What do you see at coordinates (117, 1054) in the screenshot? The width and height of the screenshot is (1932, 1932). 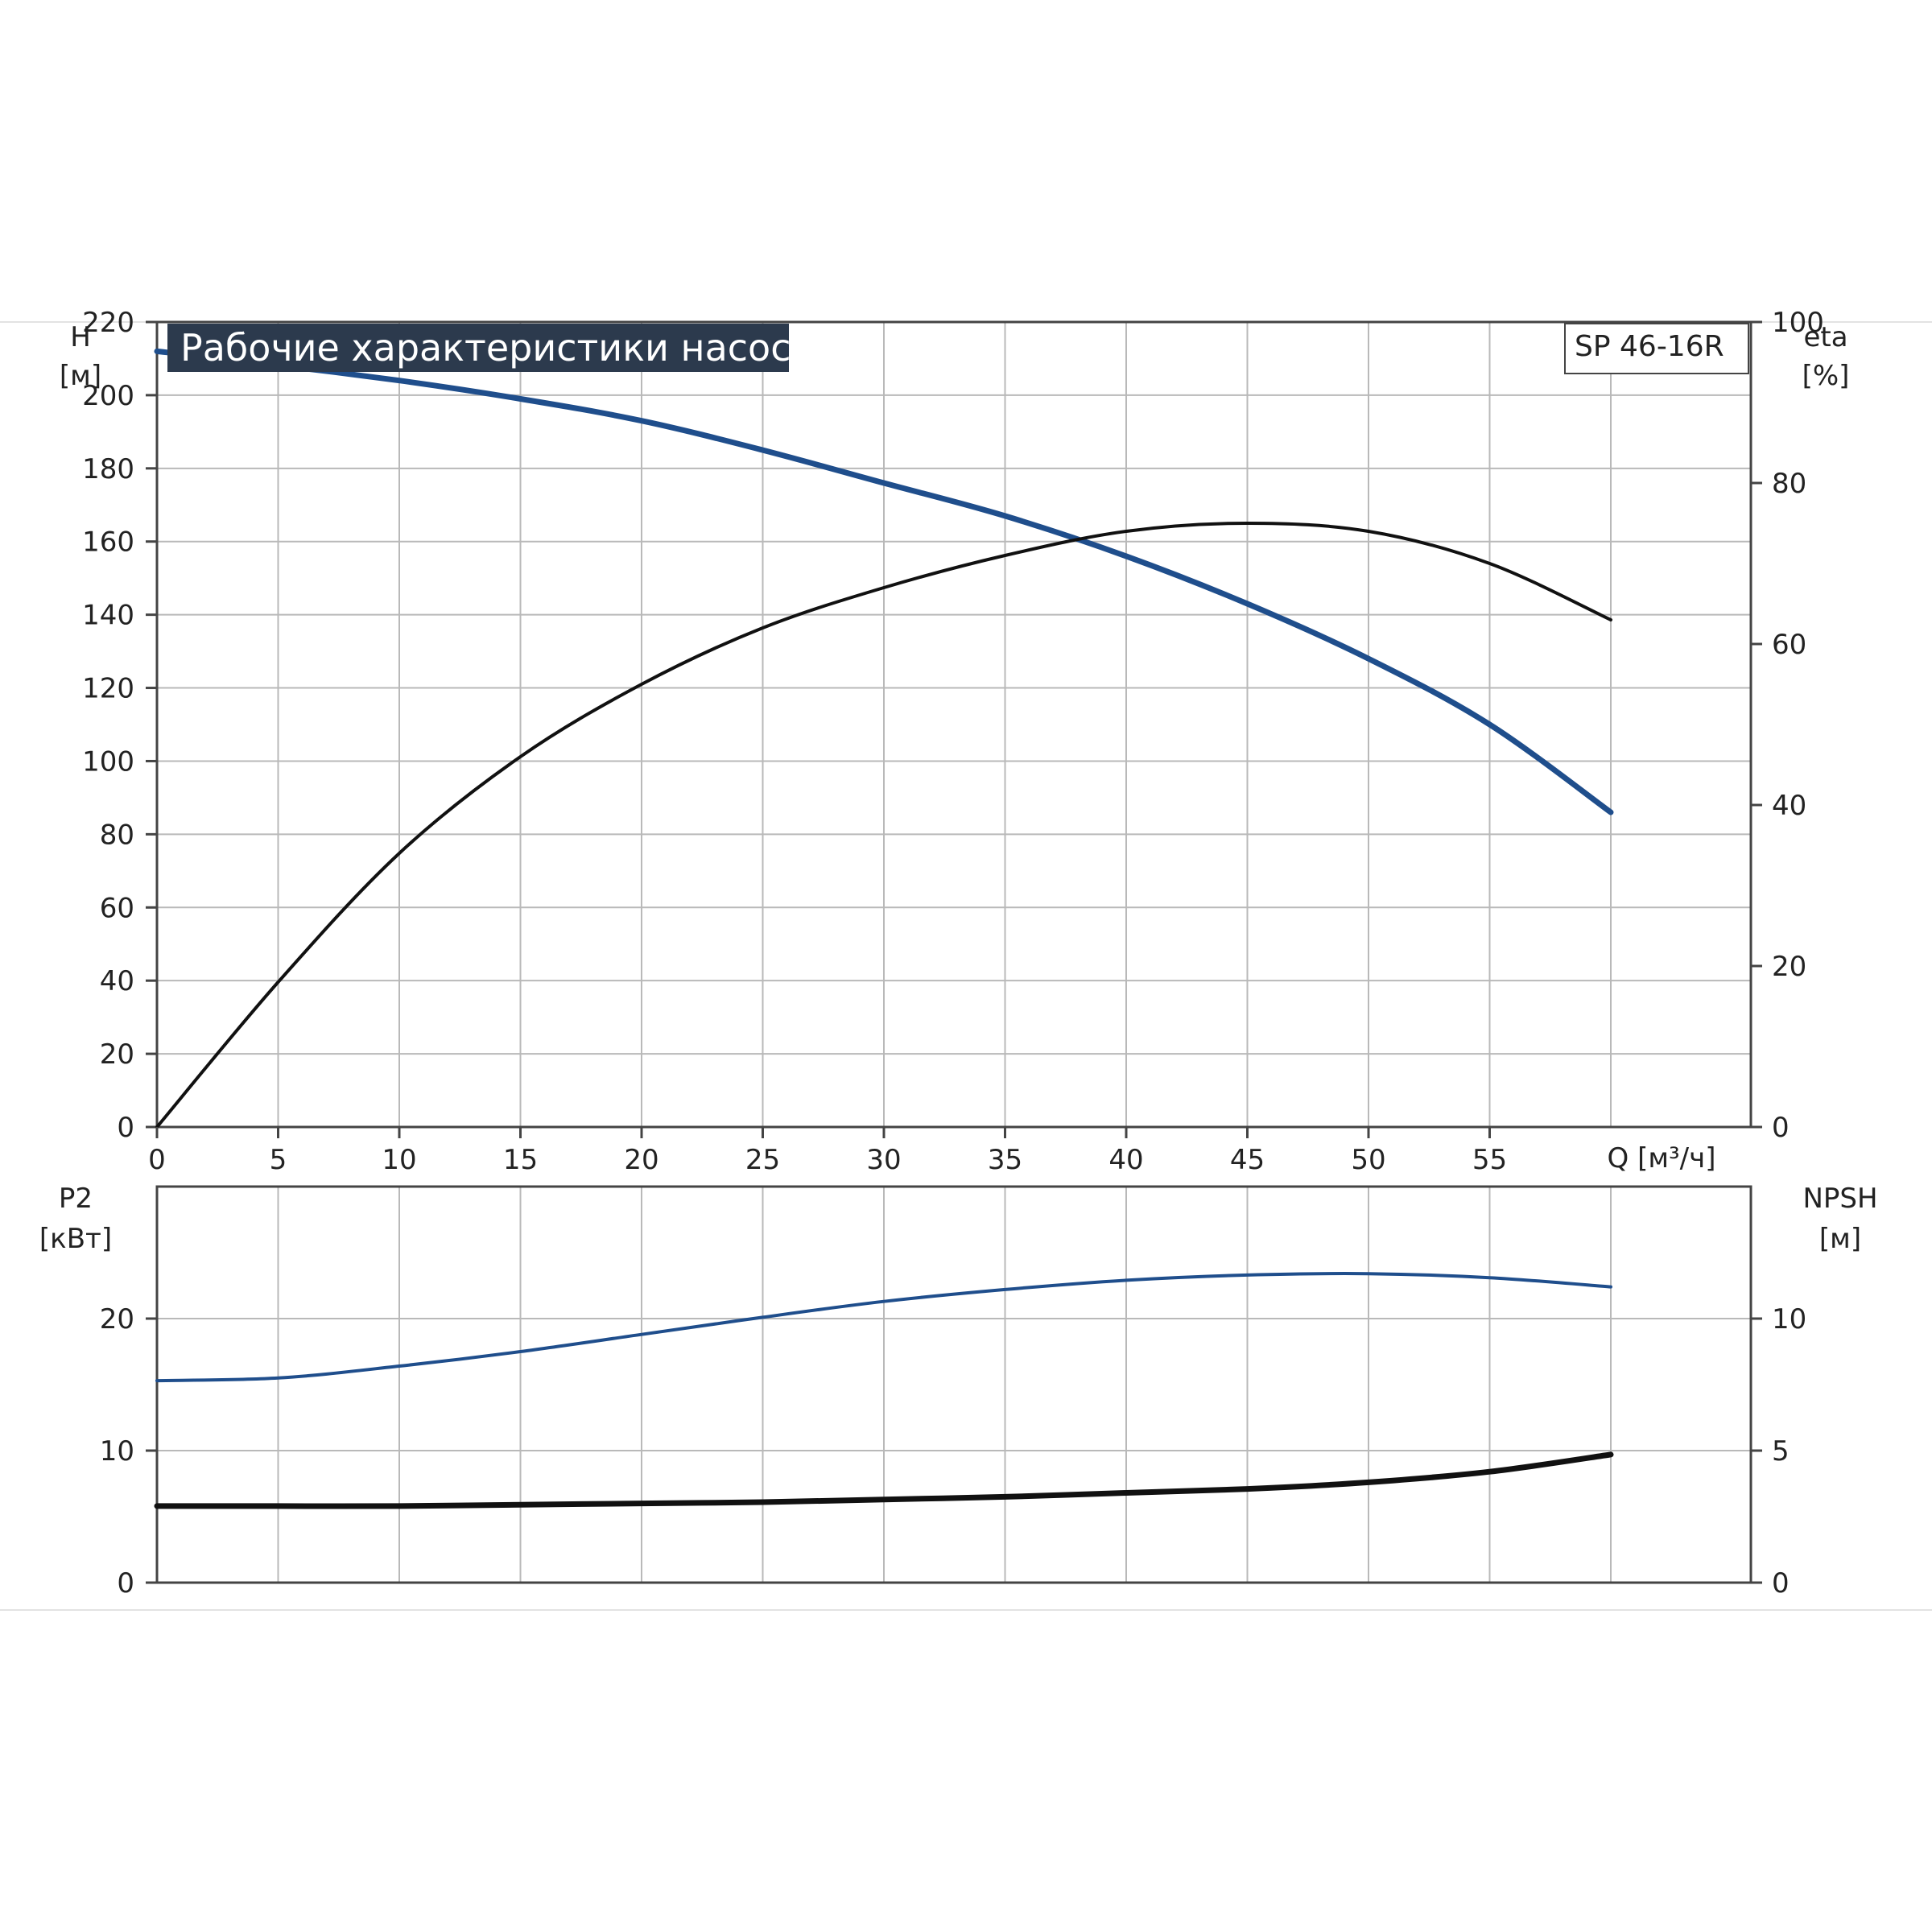 I see `h-axis-tick-label: 20` at bounding box center [117, 1054].